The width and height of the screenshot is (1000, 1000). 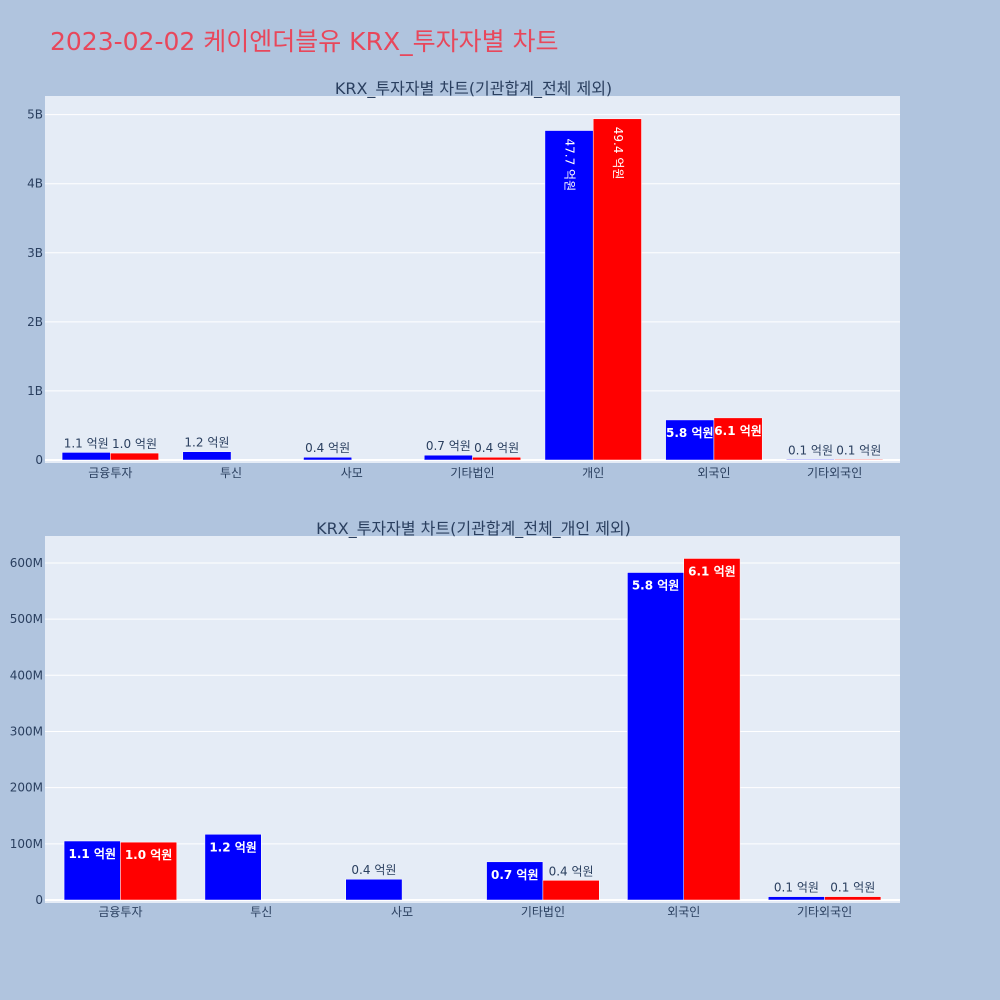 I want to click on y-tick-label: 5B, so click(x=35, y=115).